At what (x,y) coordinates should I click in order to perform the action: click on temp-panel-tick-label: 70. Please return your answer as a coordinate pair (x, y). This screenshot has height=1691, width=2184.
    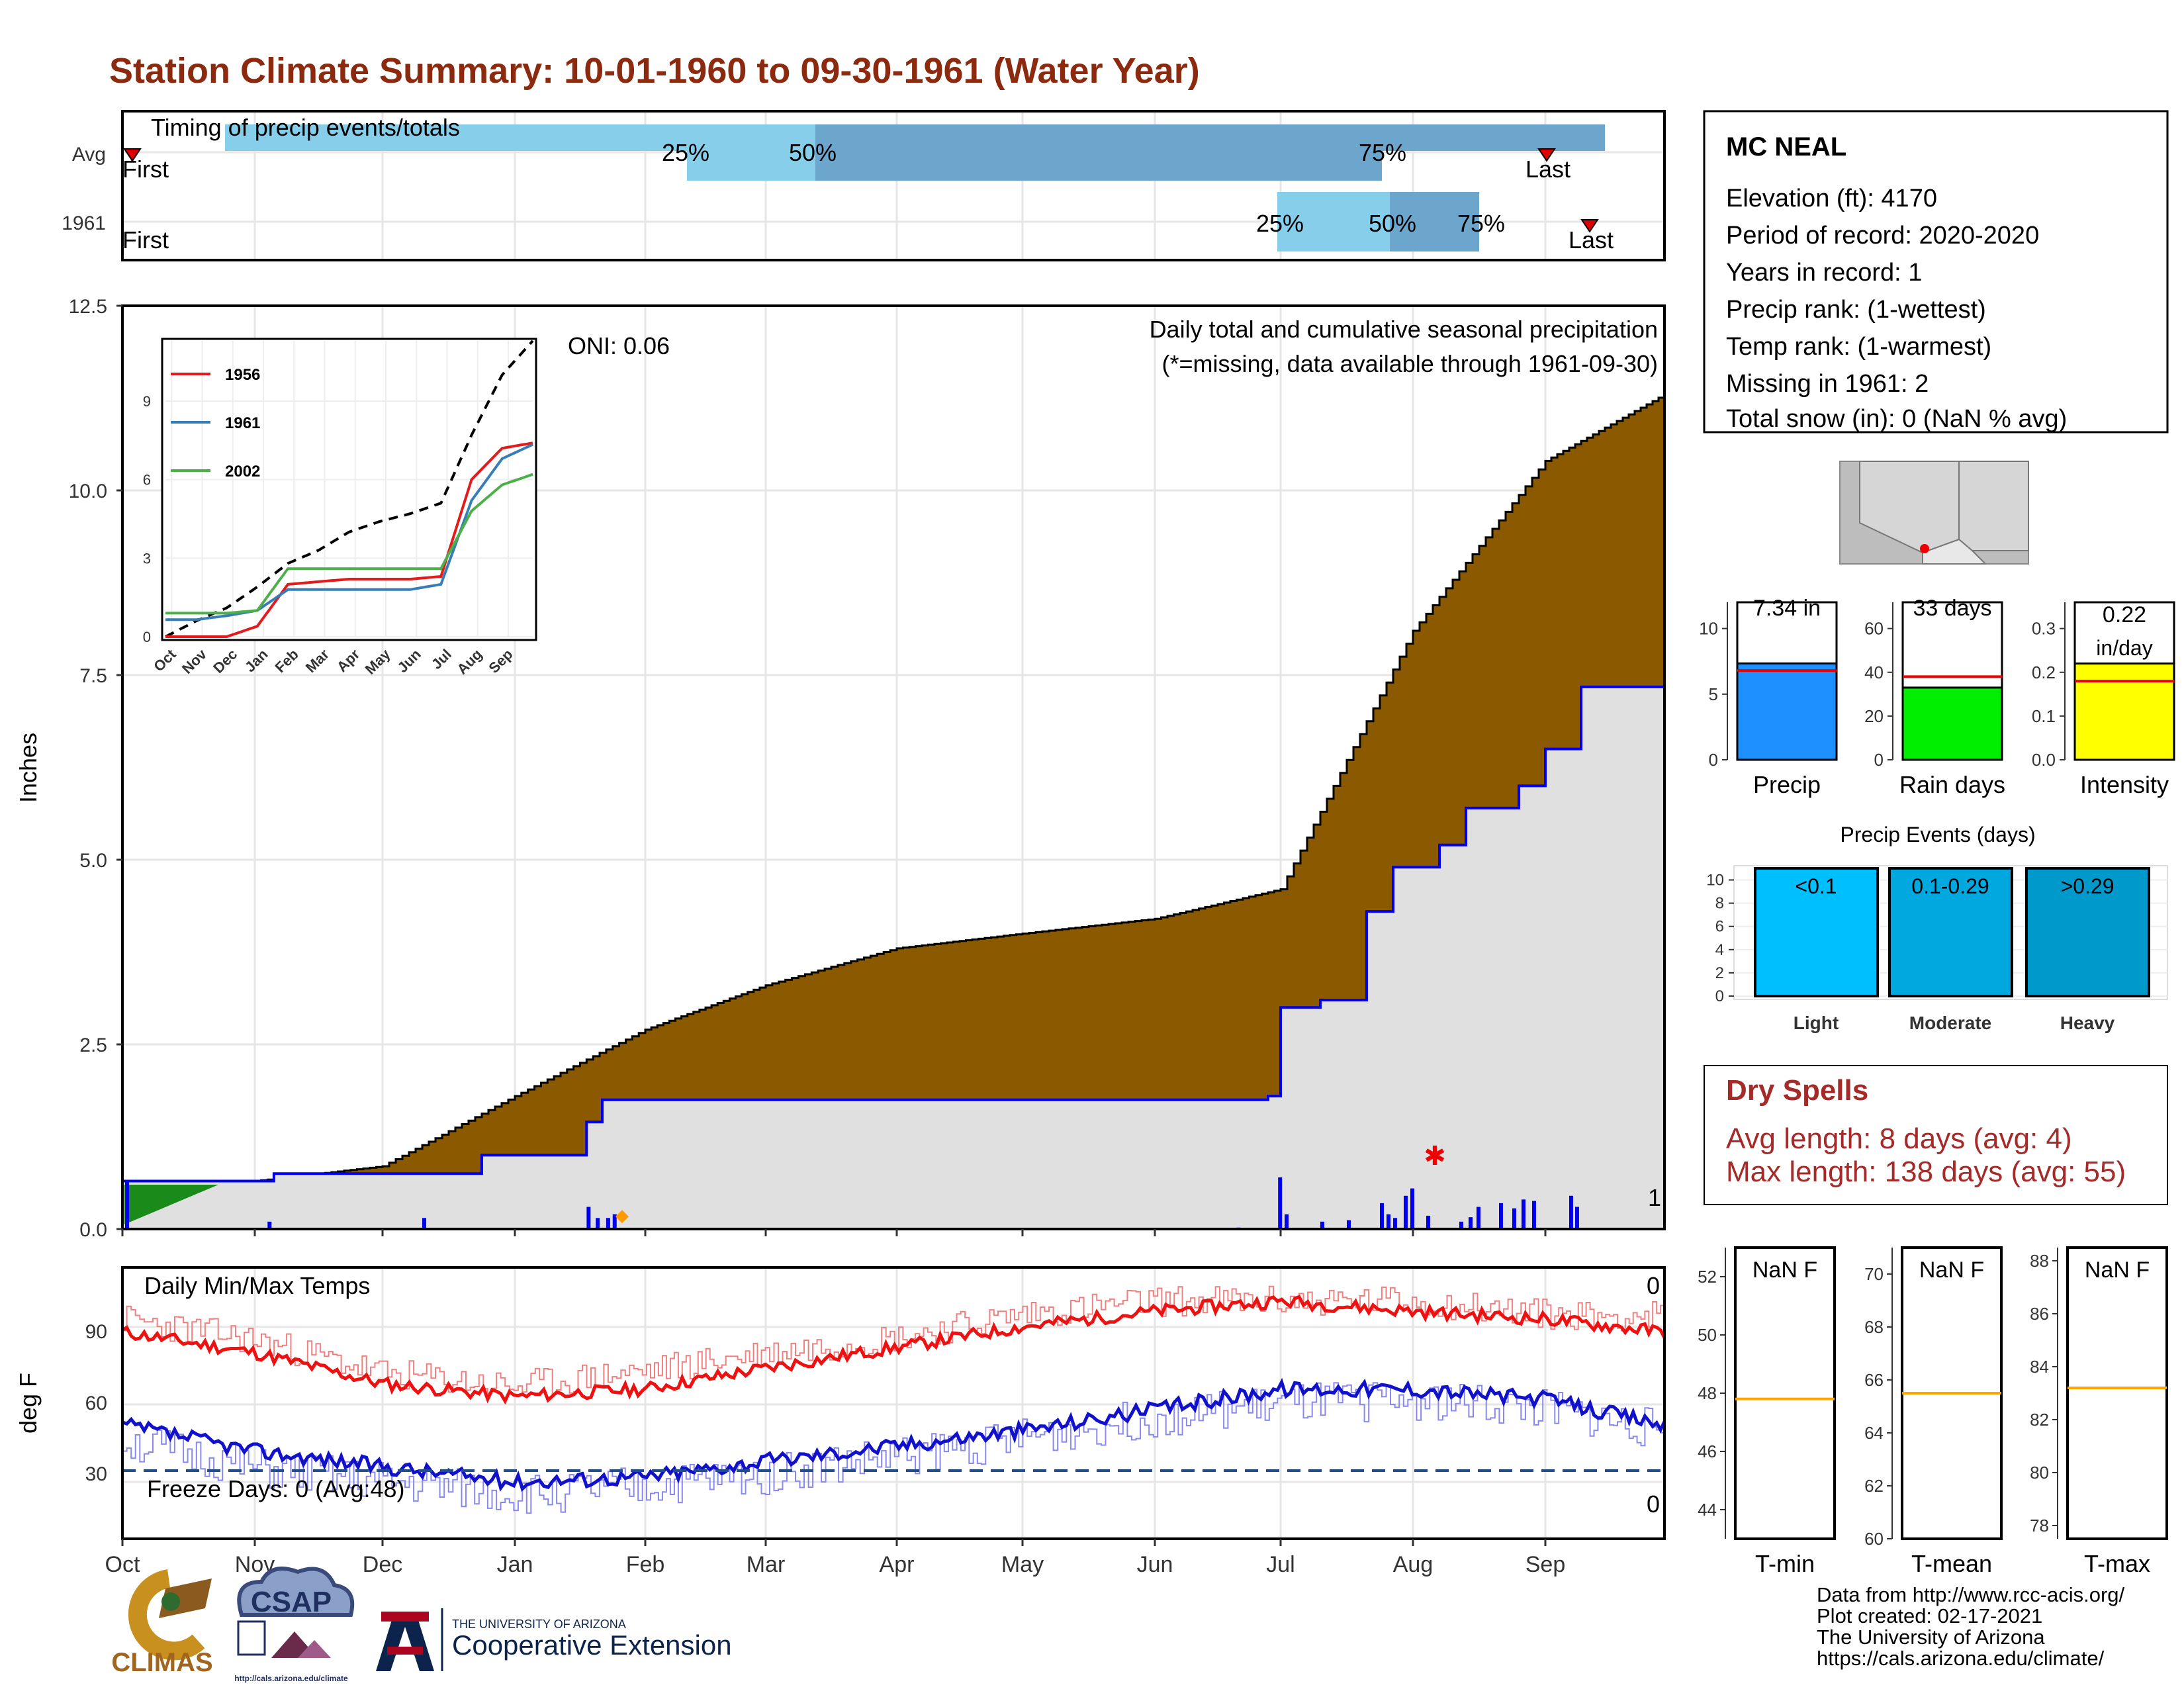
    Looking at the image, I should click on (1874, 1274).